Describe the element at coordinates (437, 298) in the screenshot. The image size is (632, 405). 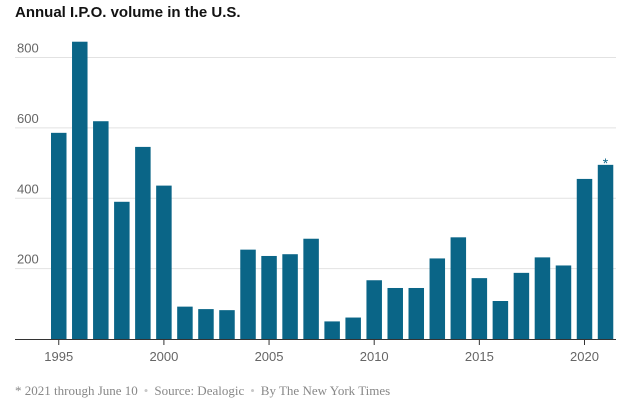
I see `bar-2013` at that location.